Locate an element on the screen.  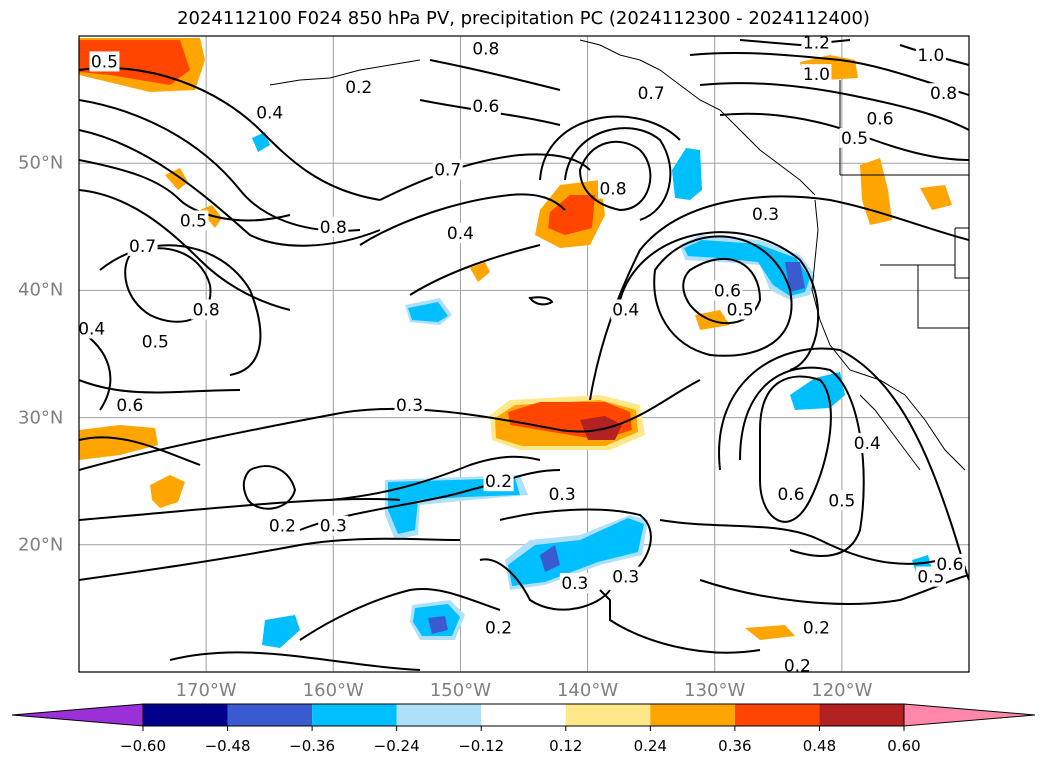
colorbar-tick-label: 0.24 is located at coordinates (650, 746).